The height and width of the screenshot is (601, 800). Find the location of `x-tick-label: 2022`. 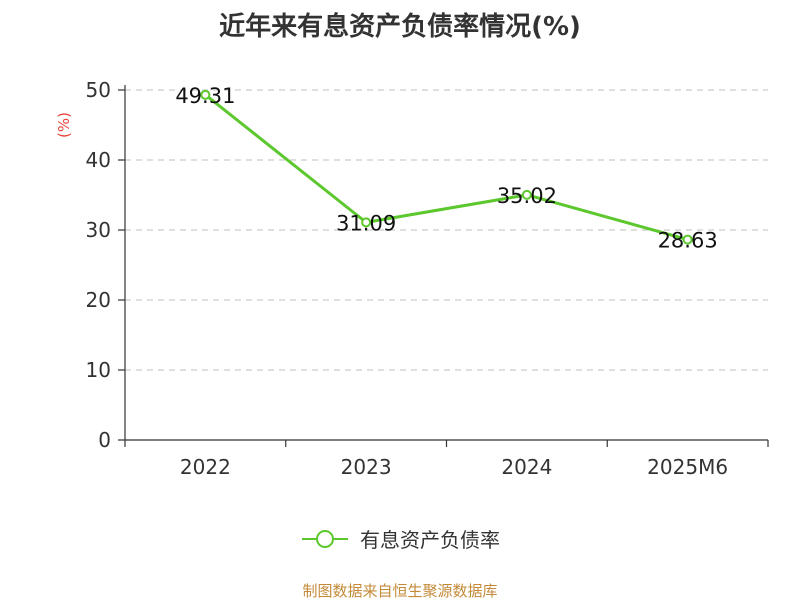

x-tick-label: 2022 is located at coordinates (205, 467).